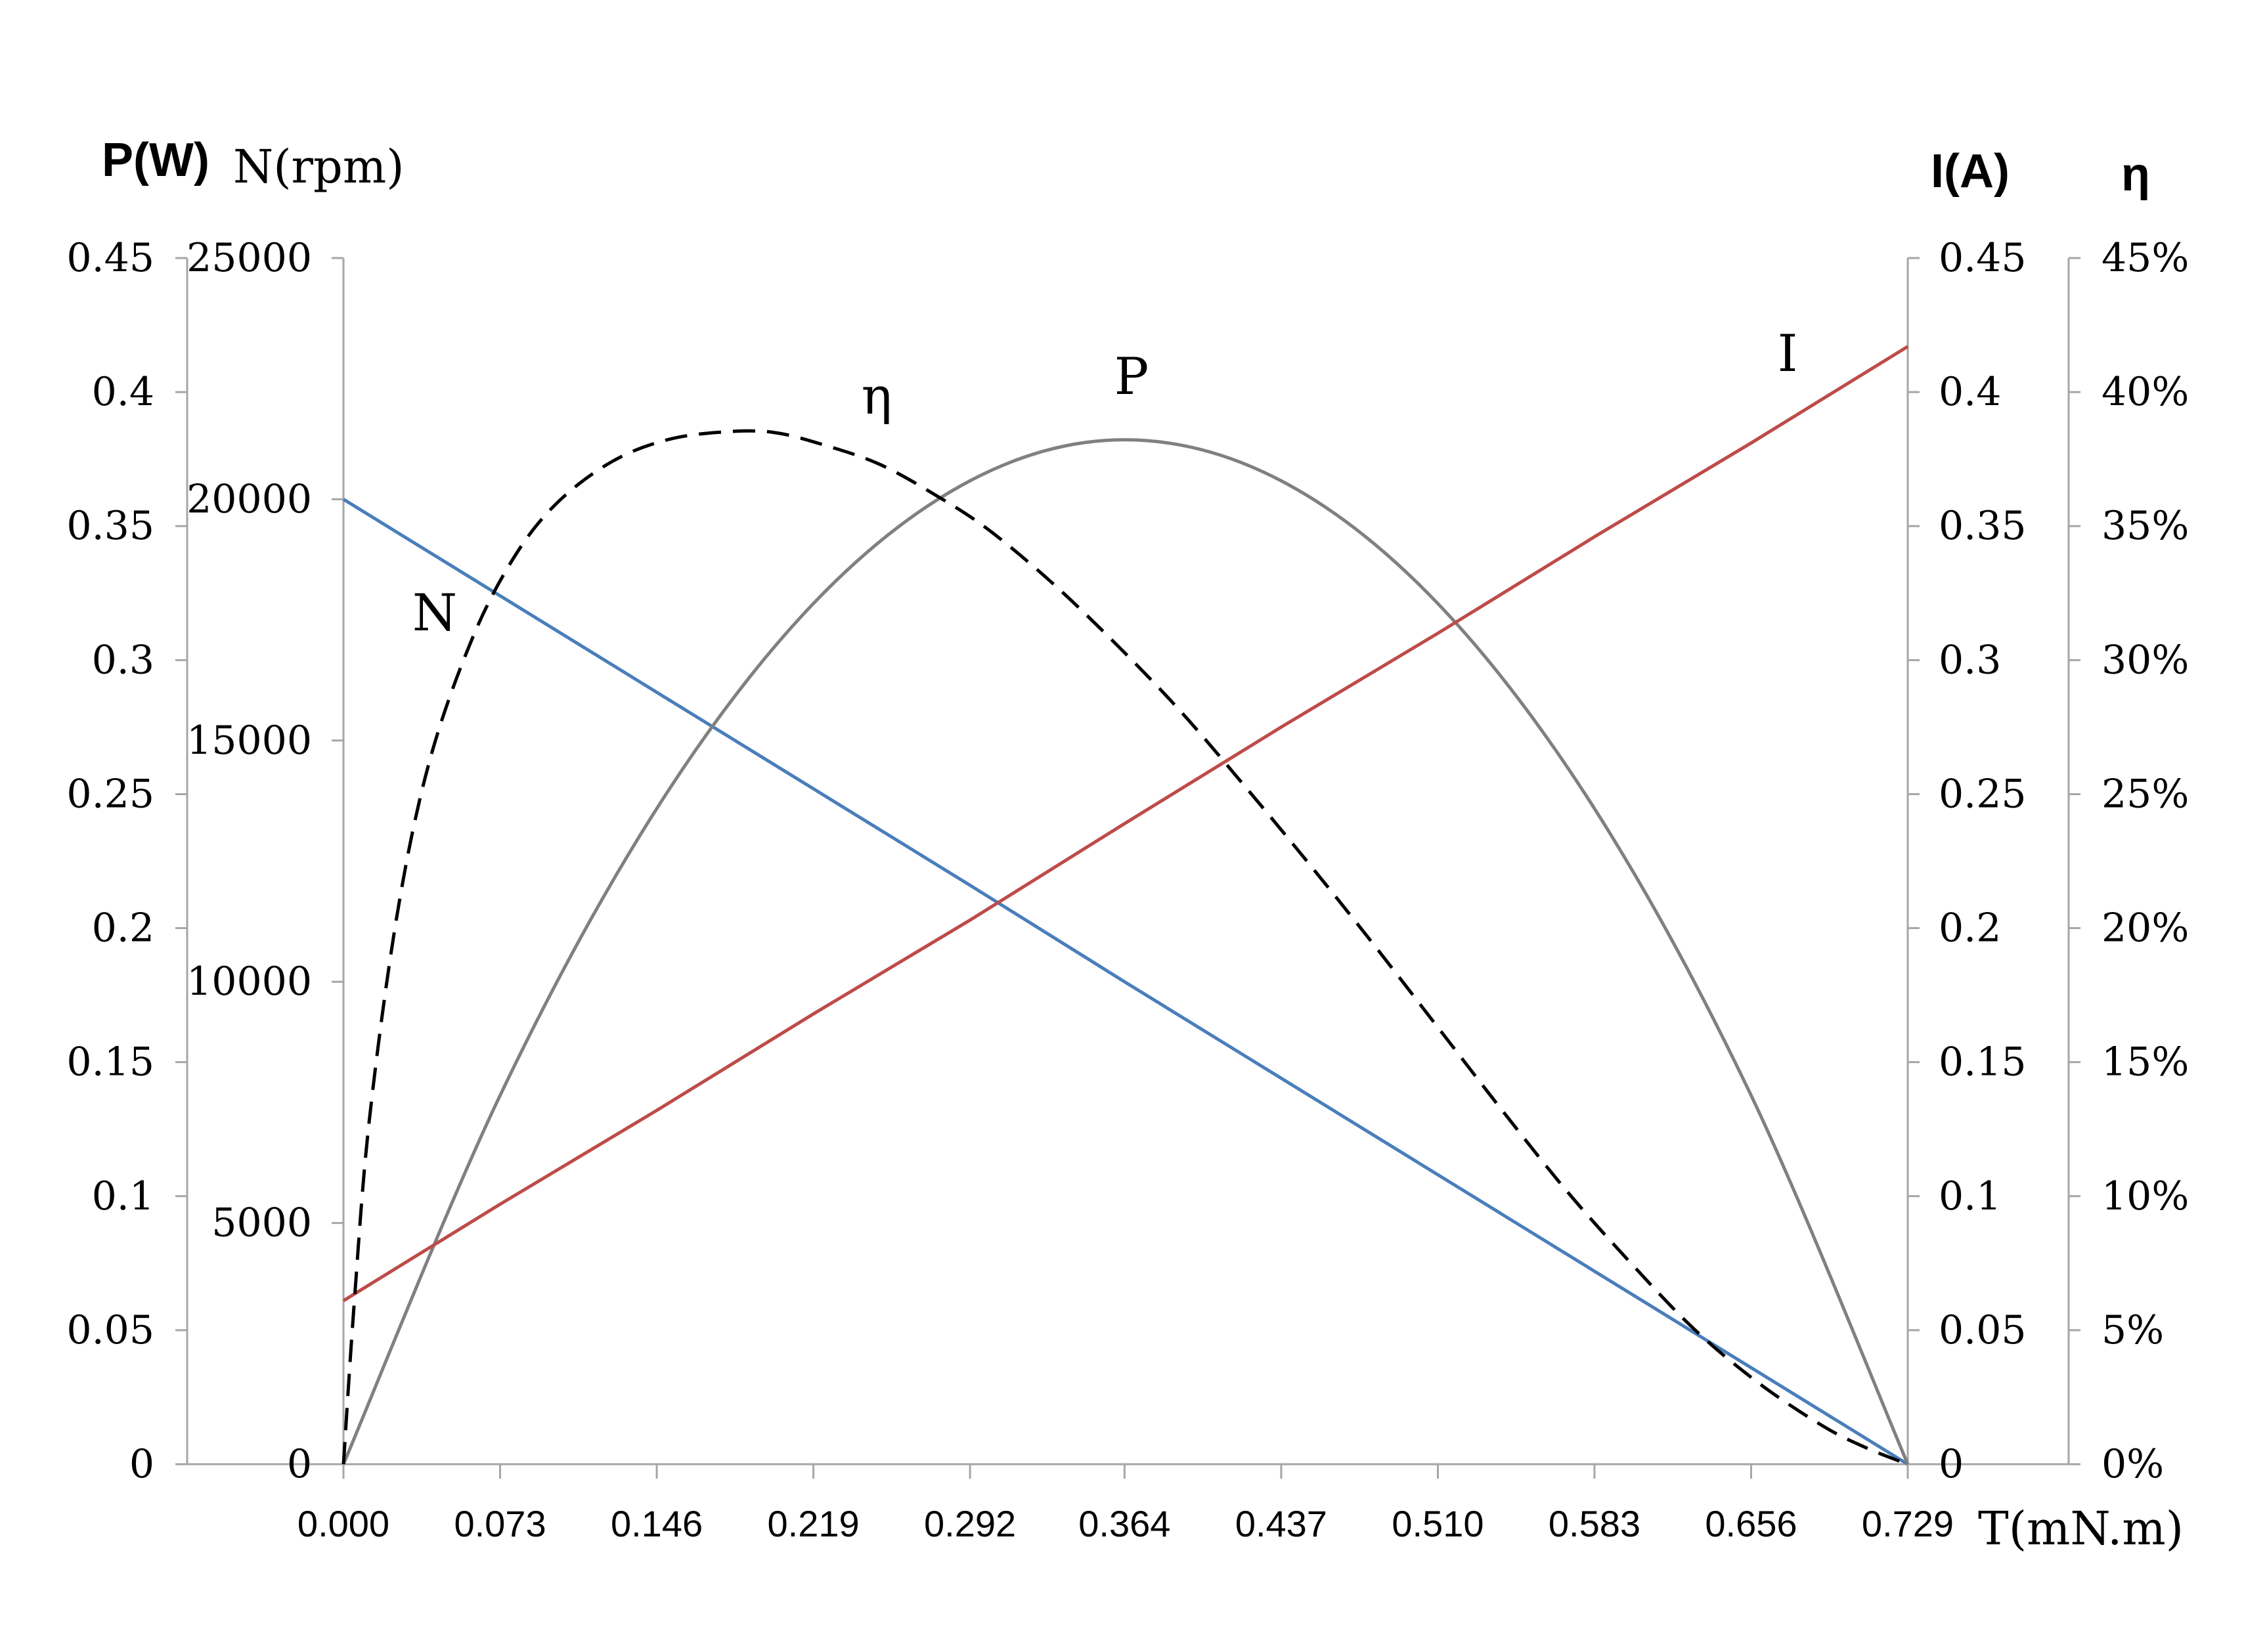 This screenshot has height=1652, width=2244. I want to click on efficiency-axis-title: η, so click(2135, 174).